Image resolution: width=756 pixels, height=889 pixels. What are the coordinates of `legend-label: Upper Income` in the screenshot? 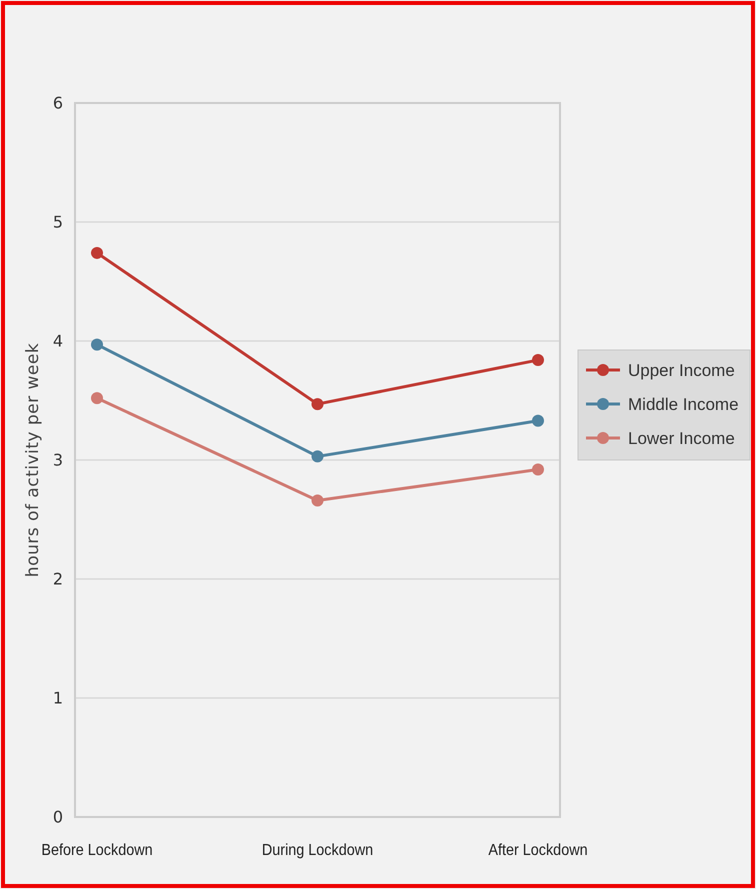 It's located at (681, 370).